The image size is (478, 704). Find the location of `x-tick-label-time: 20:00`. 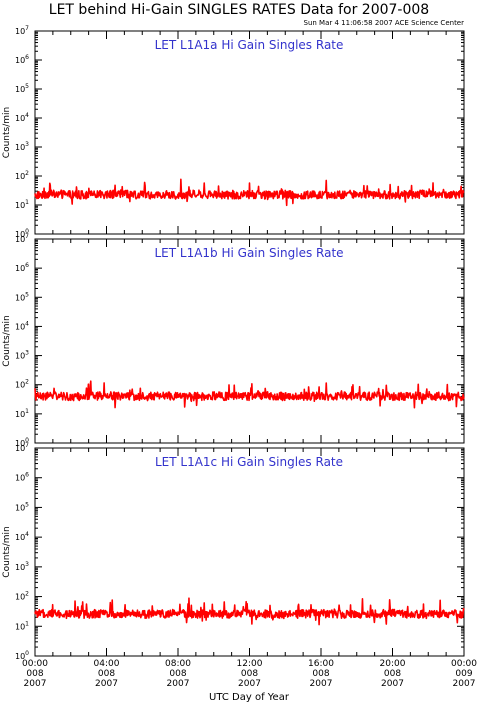

x-tick-label-time: 20:00 is located at coordinates (393, 664).